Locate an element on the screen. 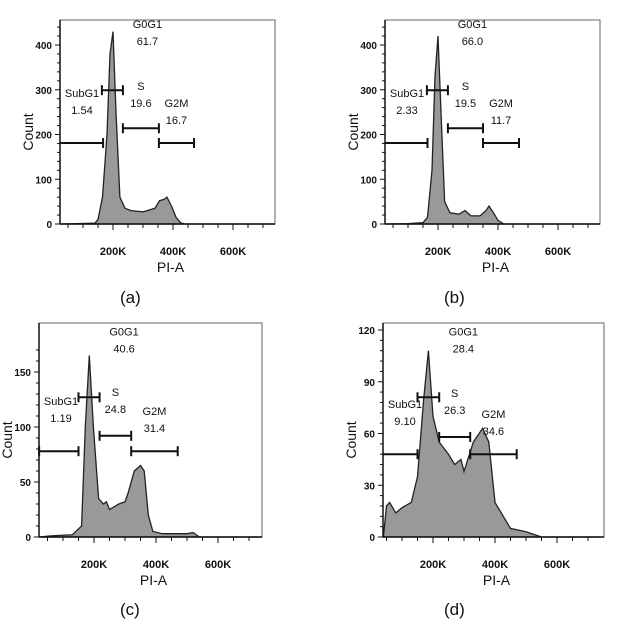  y-tick-label: 30 is located at coordinates (370, 486).